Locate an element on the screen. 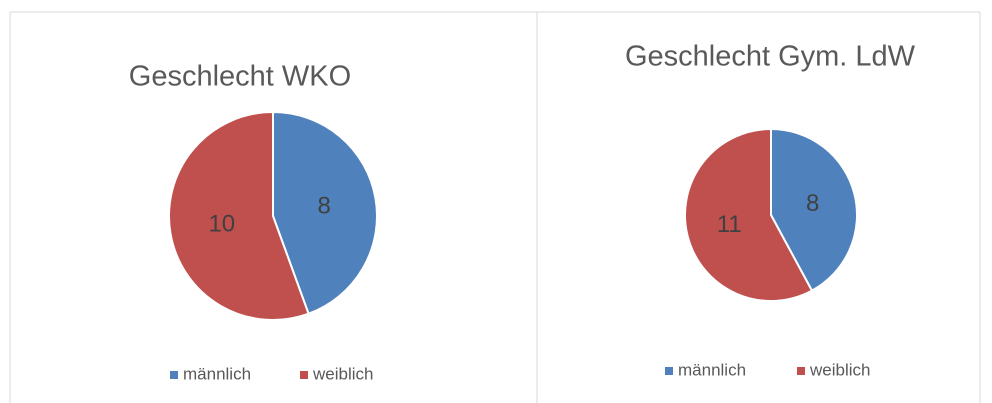 The image size is (992, 403). chart-title: Geschlecht WKO is located at coordinates (240, 77).